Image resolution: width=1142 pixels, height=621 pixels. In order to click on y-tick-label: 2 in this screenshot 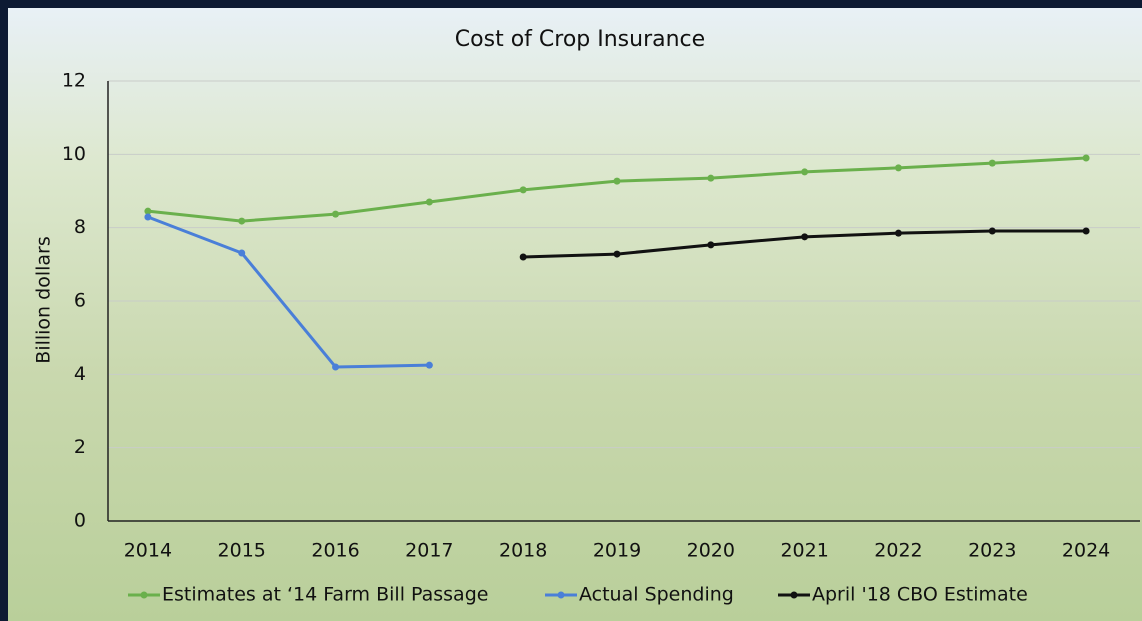, I will do `click(80, 447)`.